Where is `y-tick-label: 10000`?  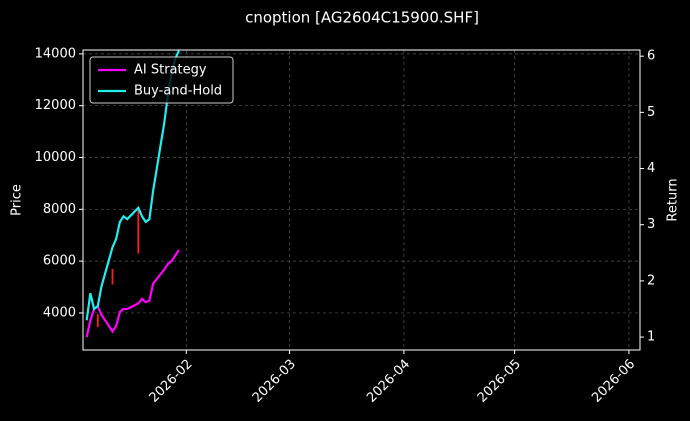 y-tick-label: 10000 is located at coordinates (55, 157).